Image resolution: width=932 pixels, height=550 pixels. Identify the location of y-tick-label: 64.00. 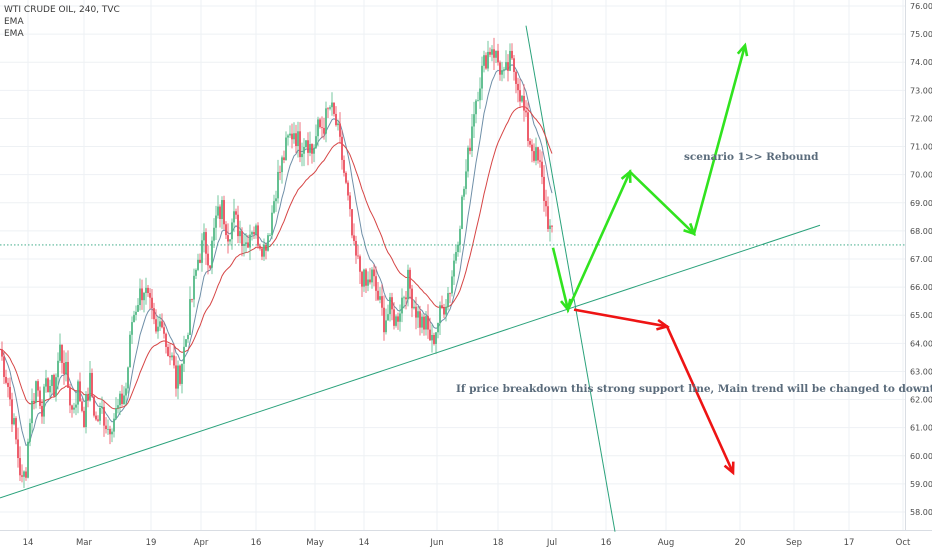
(921, 343).